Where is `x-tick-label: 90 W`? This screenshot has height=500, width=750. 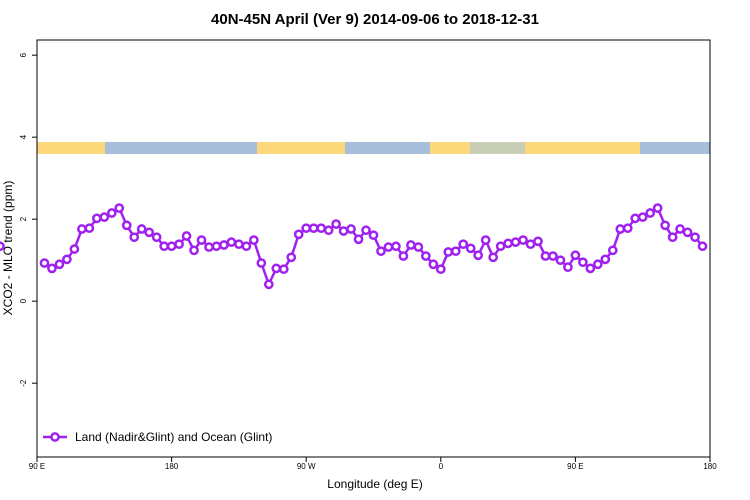
x-tick-label: 90 W is located at coordinates (306, 466).